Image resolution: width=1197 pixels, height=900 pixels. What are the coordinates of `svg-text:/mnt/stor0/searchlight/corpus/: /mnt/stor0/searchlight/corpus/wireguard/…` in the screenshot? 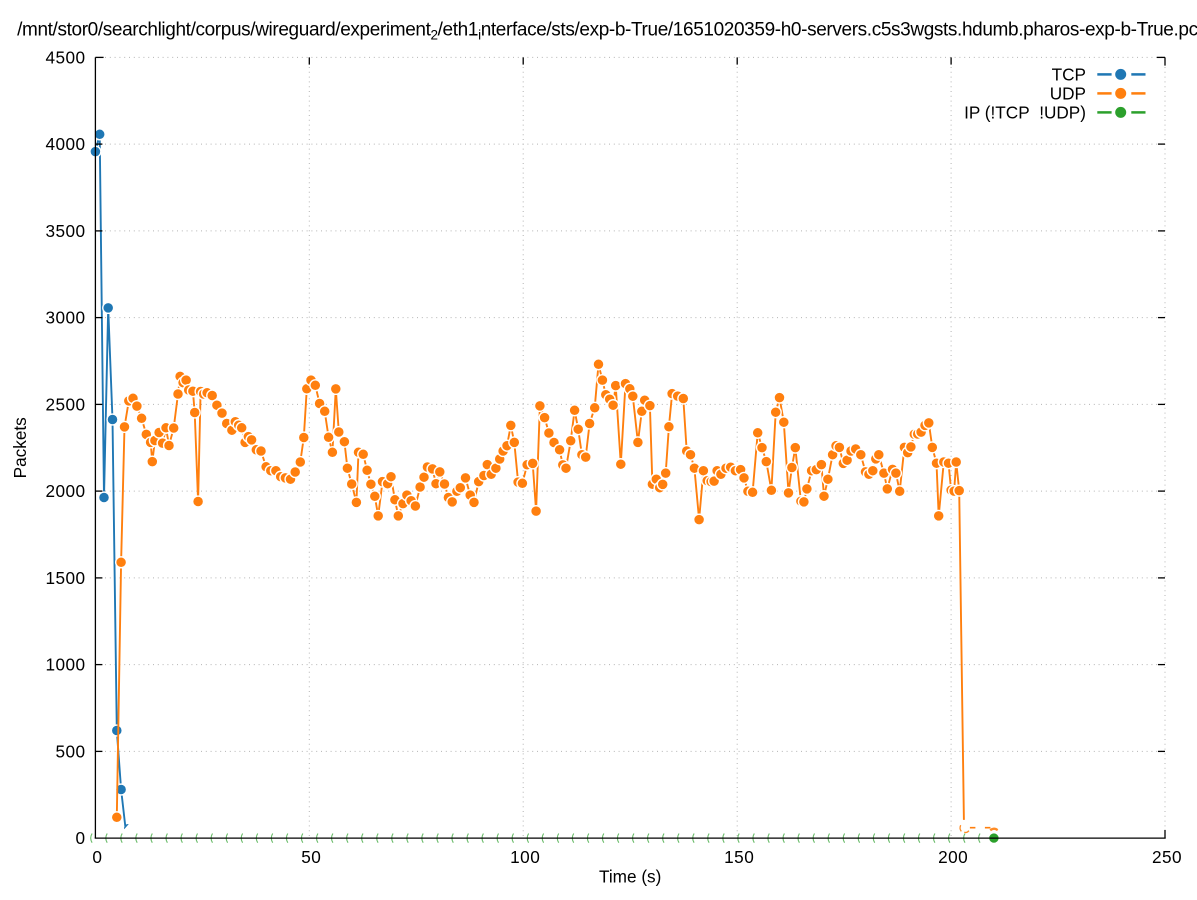 It's located at (607, 31).